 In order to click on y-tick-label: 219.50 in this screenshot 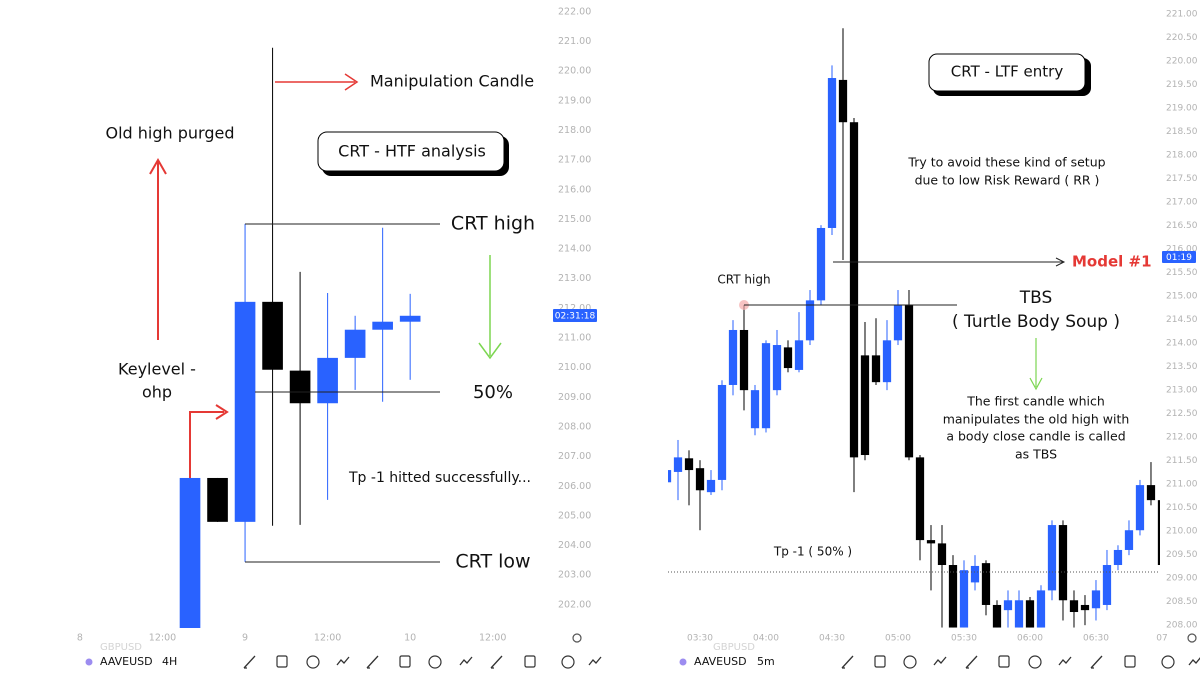, I will do `click(1182, 85)`.